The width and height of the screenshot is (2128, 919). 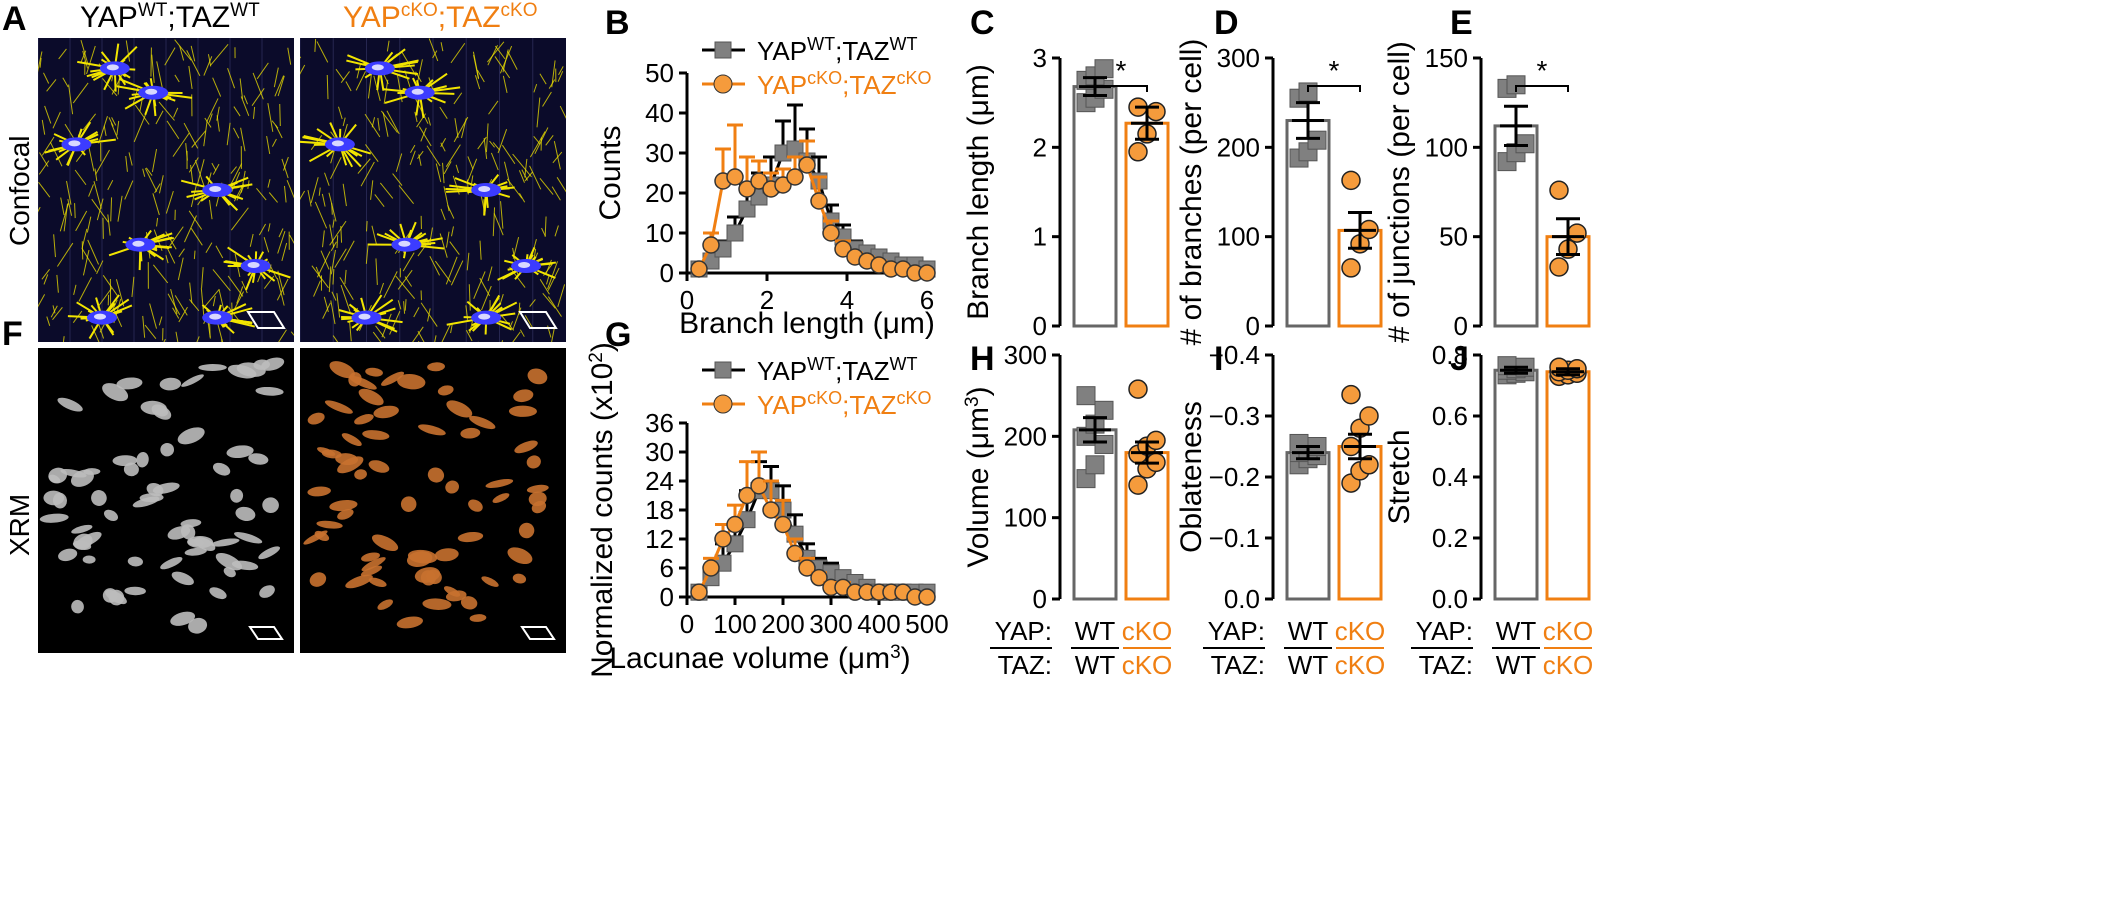 I want to click on bar-wt, so click(x=1516, y=484).